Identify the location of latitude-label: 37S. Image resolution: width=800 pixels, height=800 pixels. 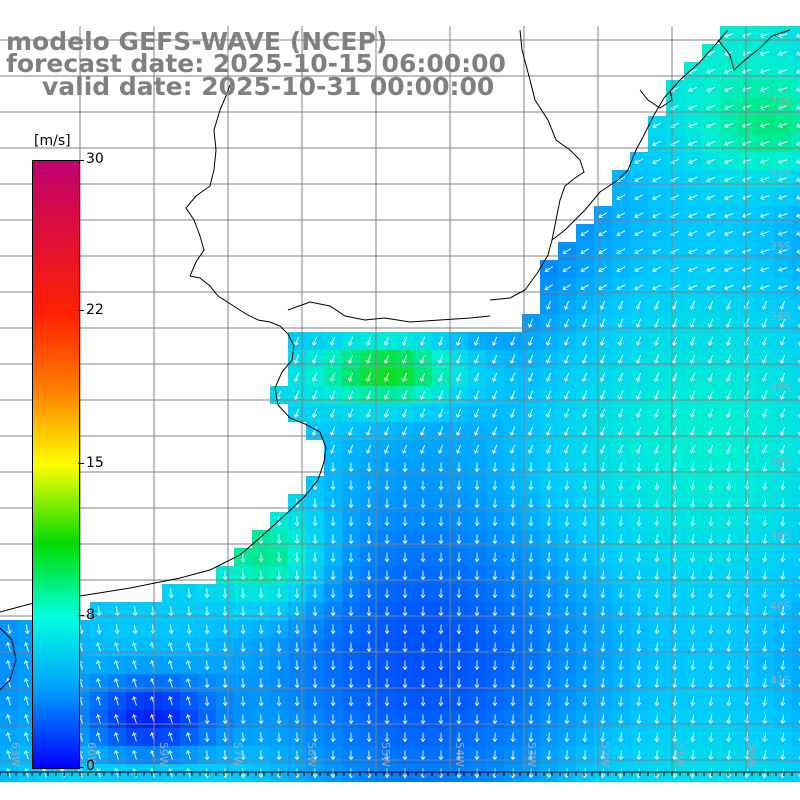
(780, 388).